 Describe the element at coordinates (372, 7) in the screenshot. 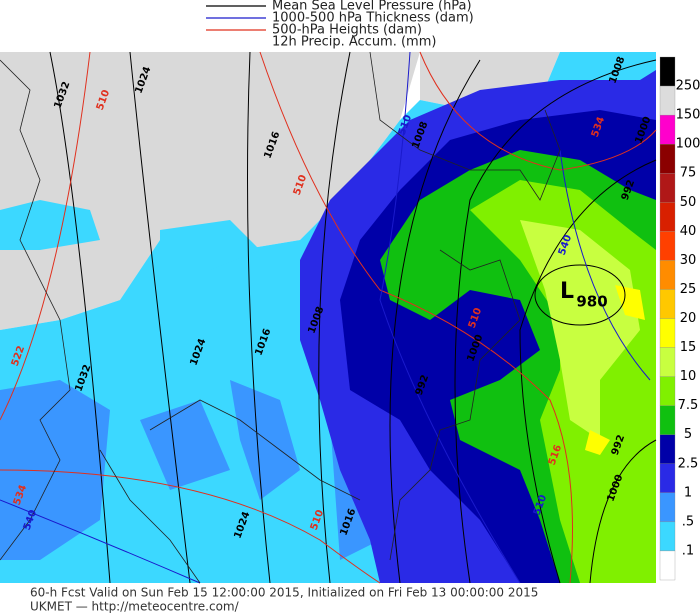

I see `legend-label: Mean Sea Level Pressure (hPa)` at that location.